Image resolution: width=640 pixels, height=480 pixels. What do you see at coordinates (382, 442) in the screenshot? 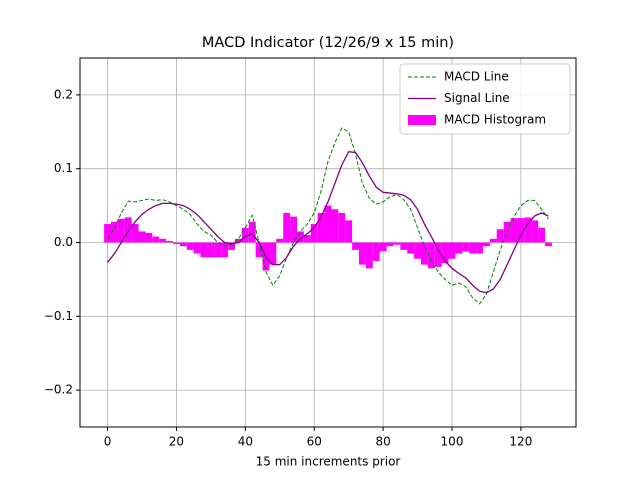
I see `x-tick-label: 80` at bounding box center [382, 442].